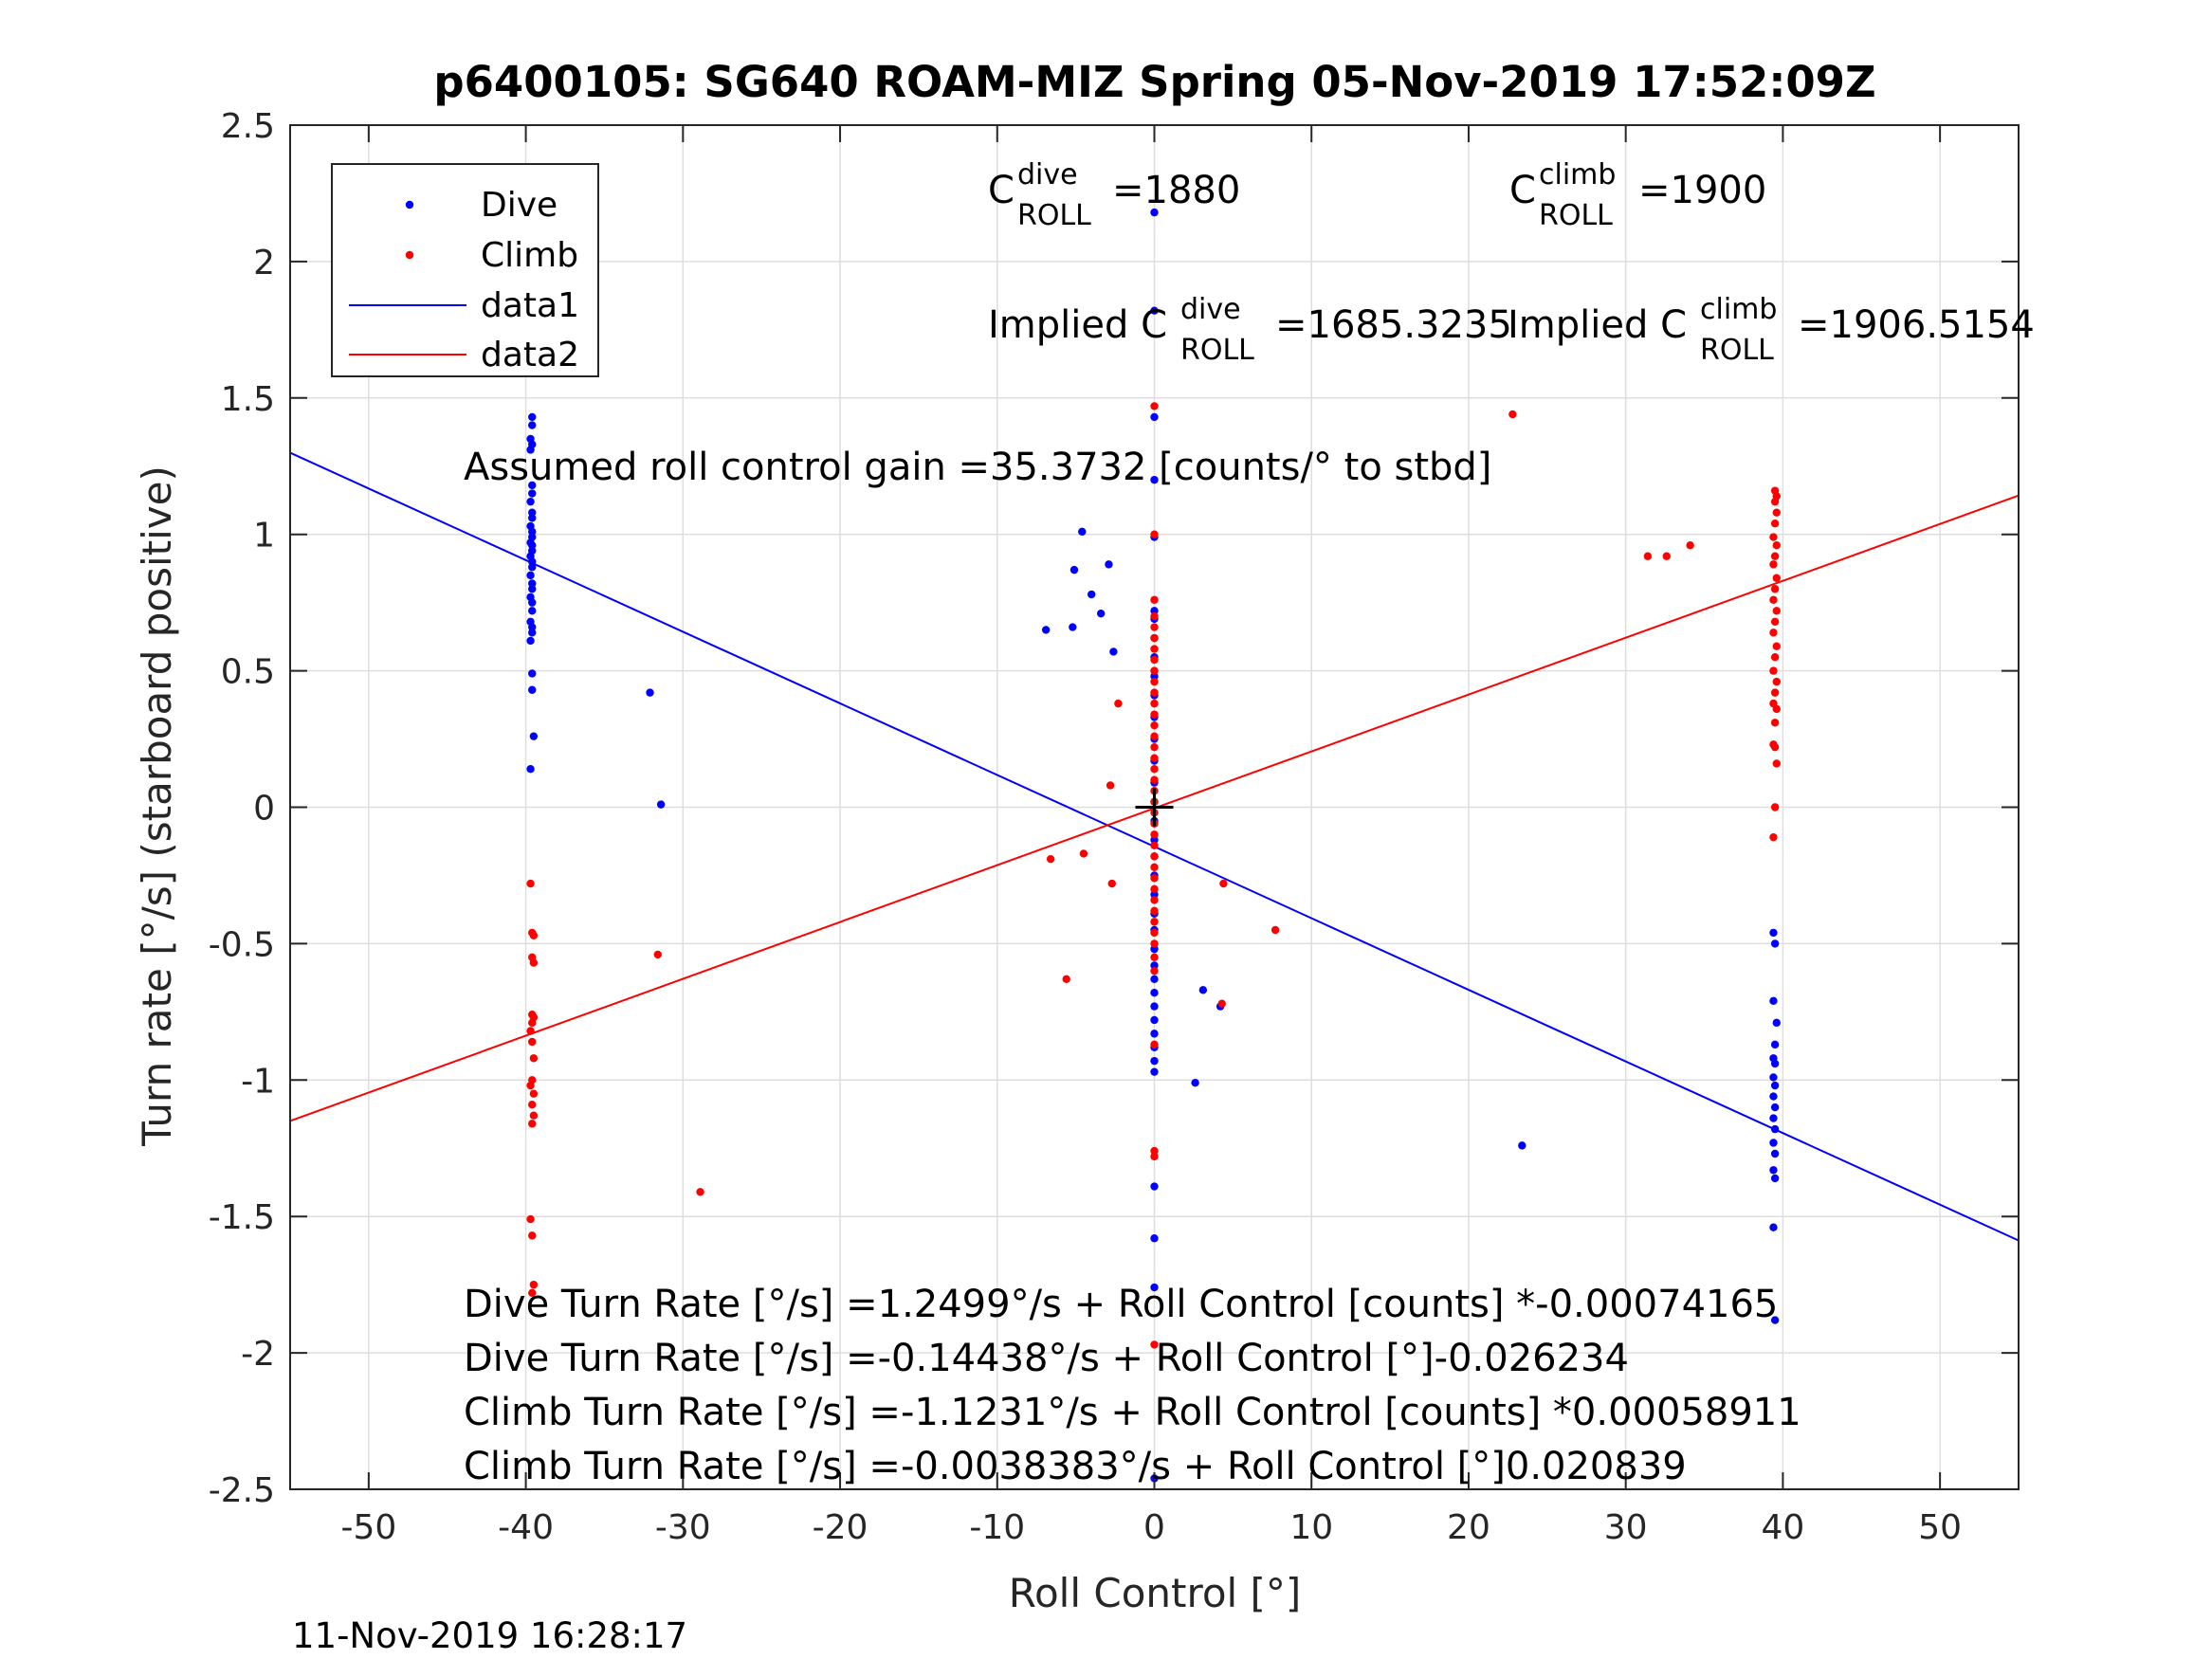  Describe the element at coordinates (526, 1527) in the screenshot. I see `x-tick-label: -40` at that location.